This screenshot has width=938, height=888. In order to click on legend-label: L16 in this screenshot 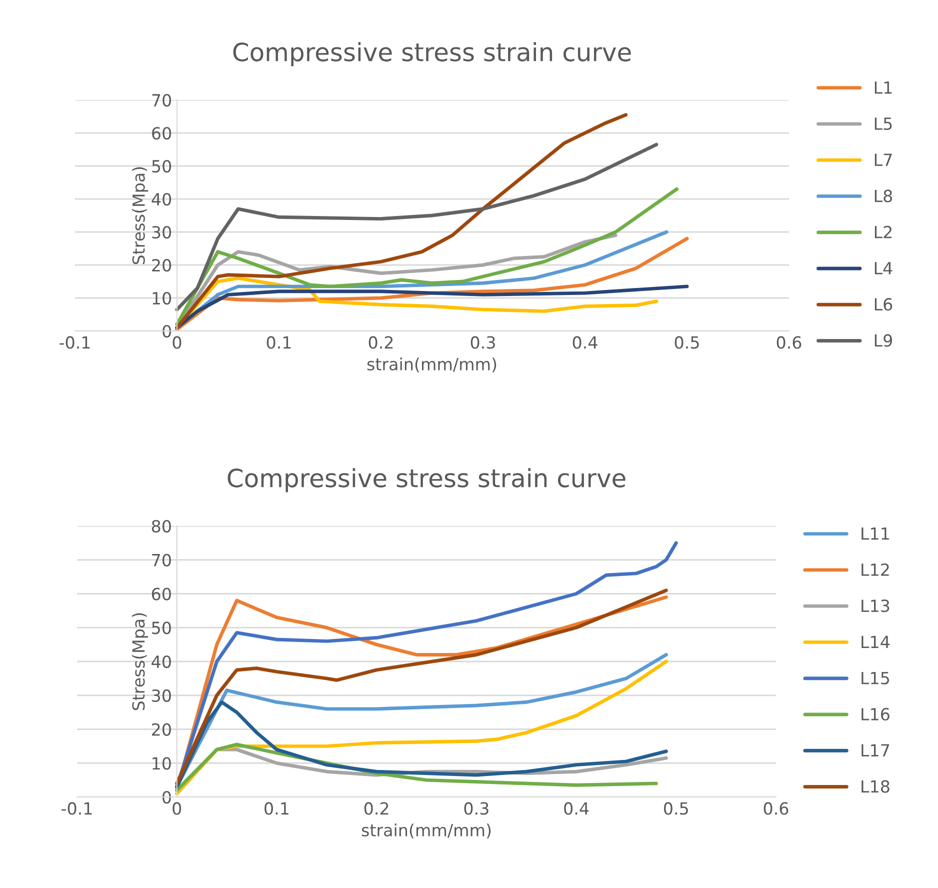, I will do `click(876, 714)`.